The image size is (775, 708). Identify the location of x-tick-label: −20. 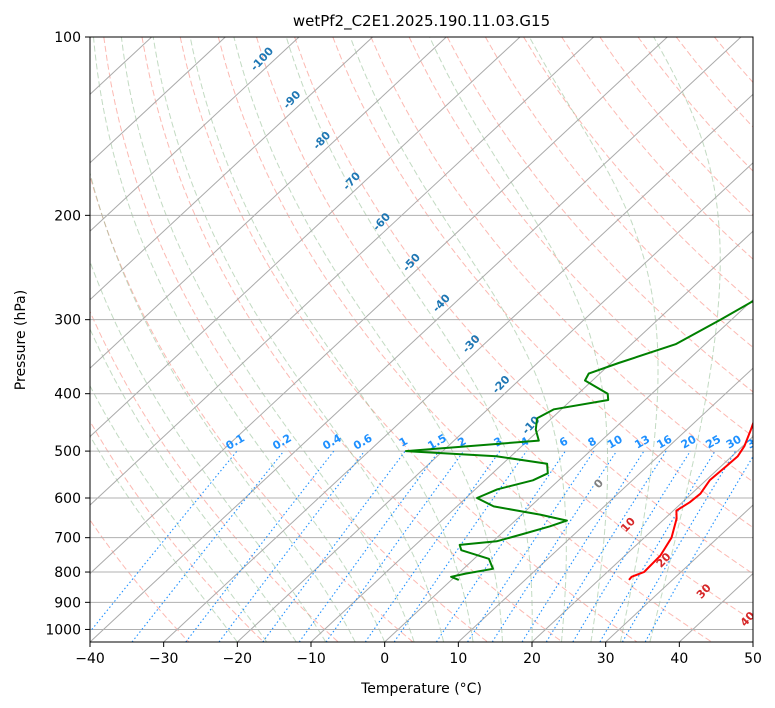
(238, 659).